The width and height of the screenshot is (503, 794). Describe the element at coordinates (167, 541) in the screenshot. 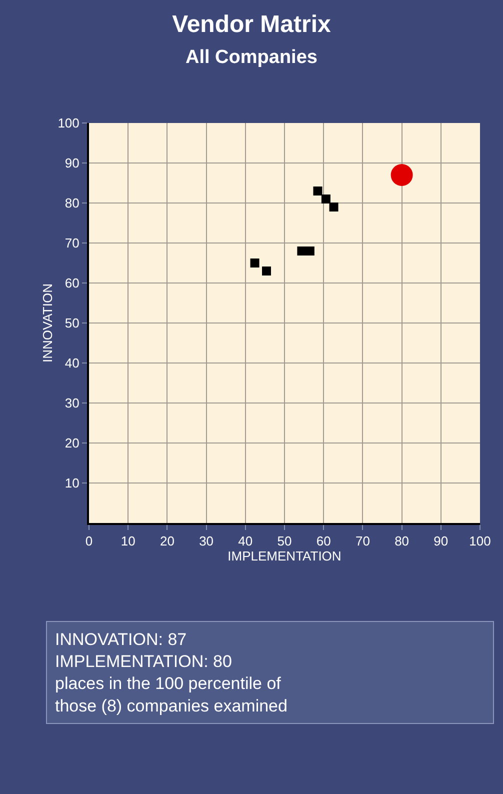

I see `x-tick-label: 20` at that location.